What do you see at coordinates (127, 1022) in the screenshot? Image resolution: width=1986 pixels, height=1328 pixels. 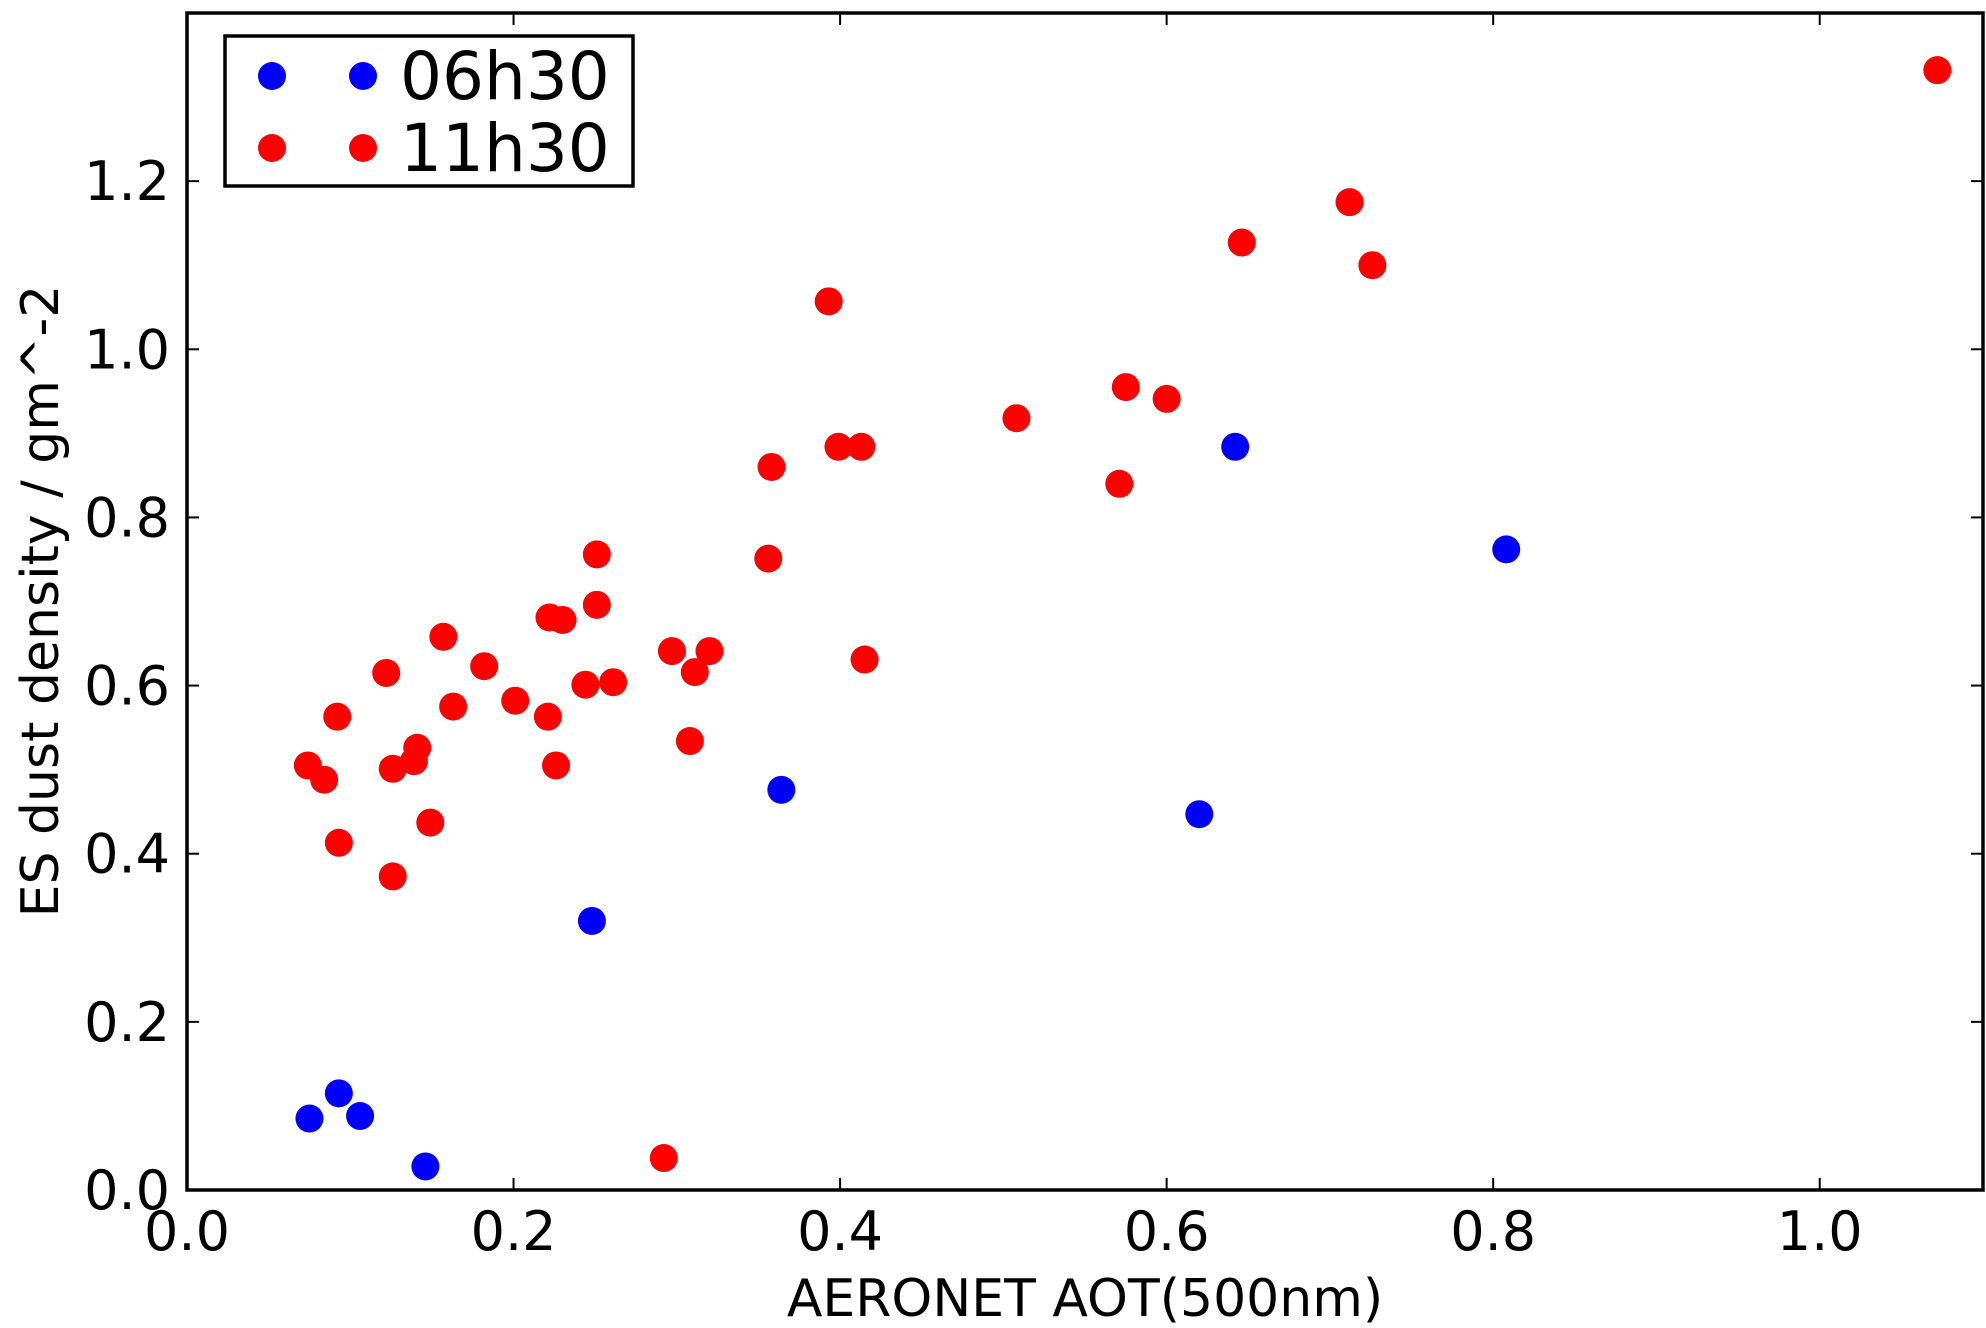 I see `y-tick-label-1: 0.2` at bounding box center [127, 1022].